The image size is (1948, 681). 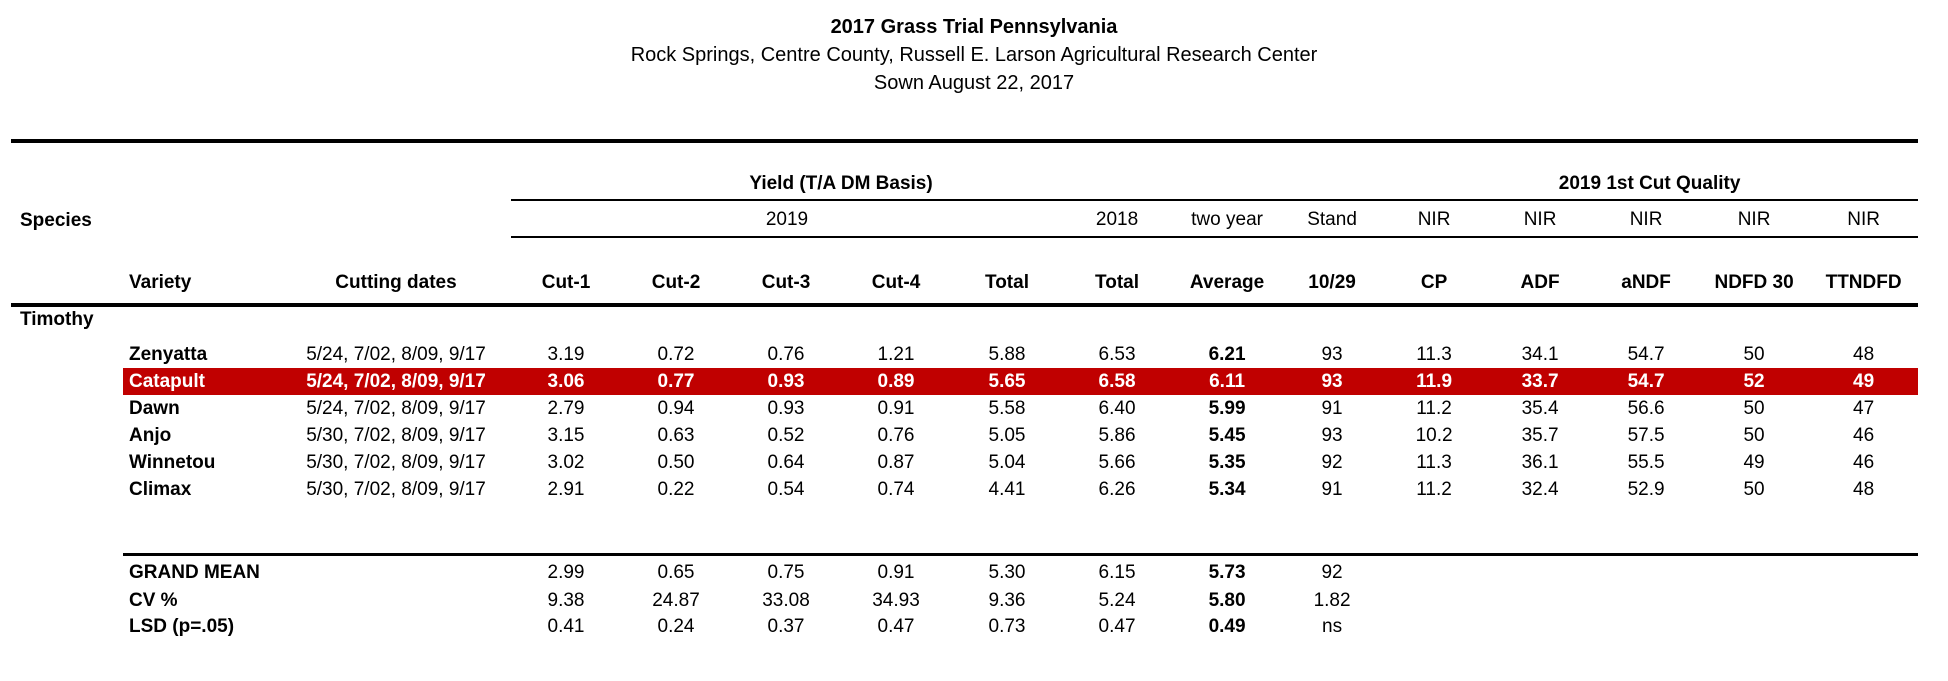 I want to click on cell-adf: 34.1, so click(x=1540, y=354).